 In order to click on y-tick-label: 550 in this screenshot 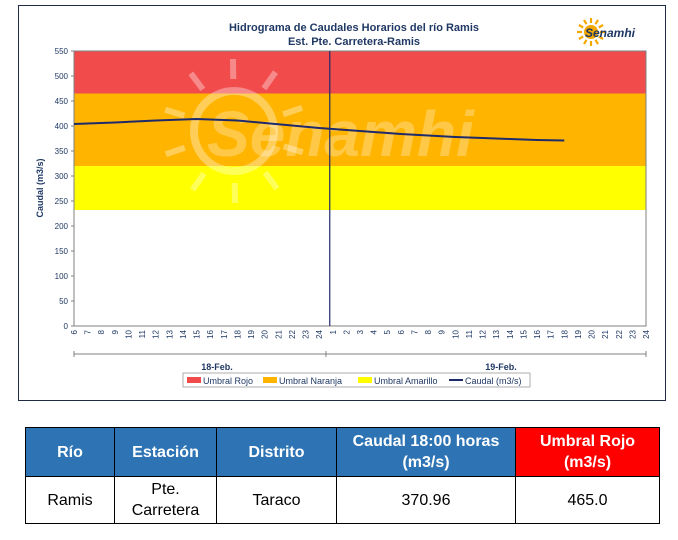, I will do `click(62, 51)`.